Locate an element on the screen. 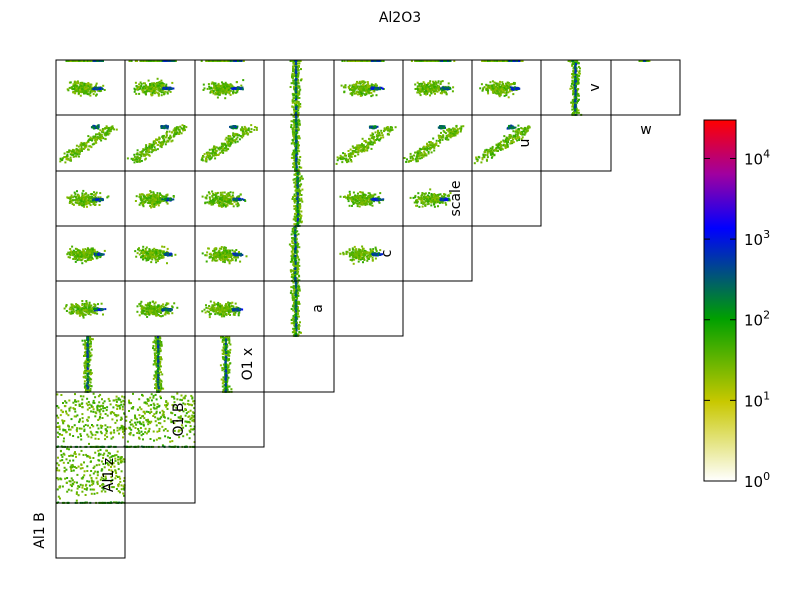 The width and height of the screenshot is (800, 600). colorbar-tick-label: 10¹ is located at coordinates (757, 399).